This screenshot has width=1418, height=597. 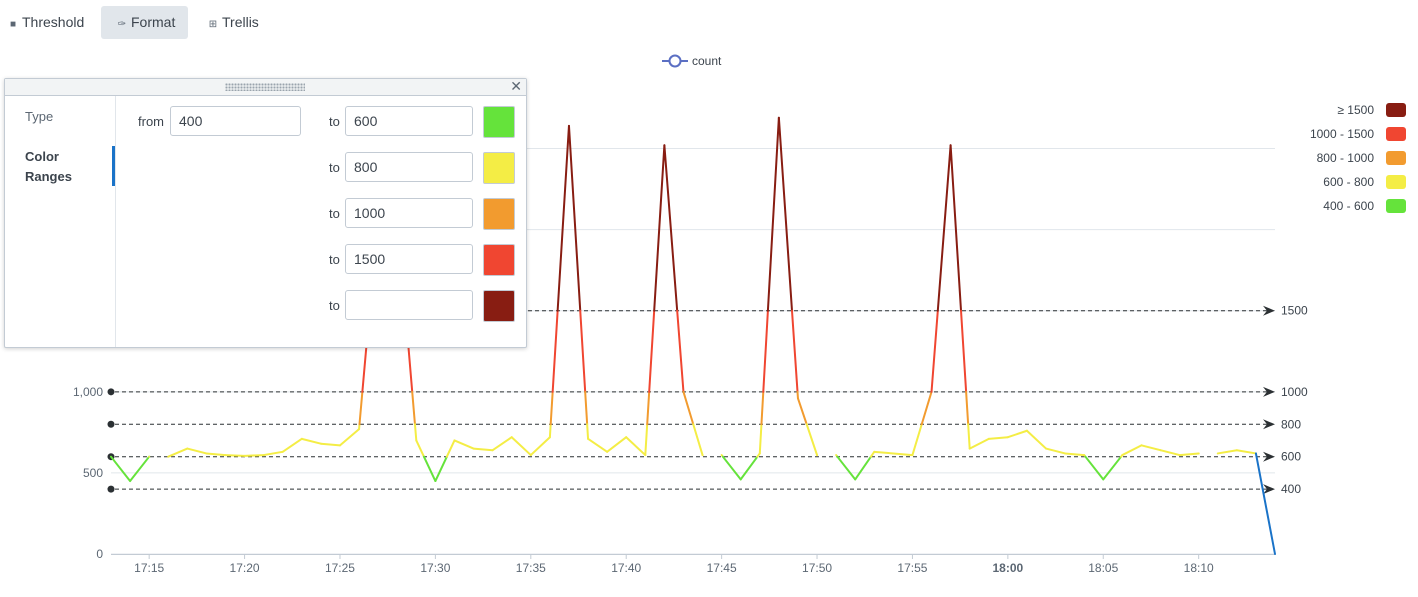 I want to click on brush-icon: ✑, so click(x=122, y=24).